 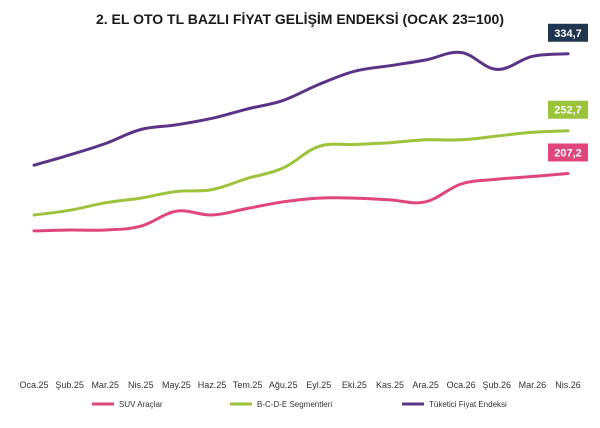 What do you see at coordinates (425, 385) in the screenshot?
I see `x-tick-label: Ara.25` at bounding box center [425, 385].